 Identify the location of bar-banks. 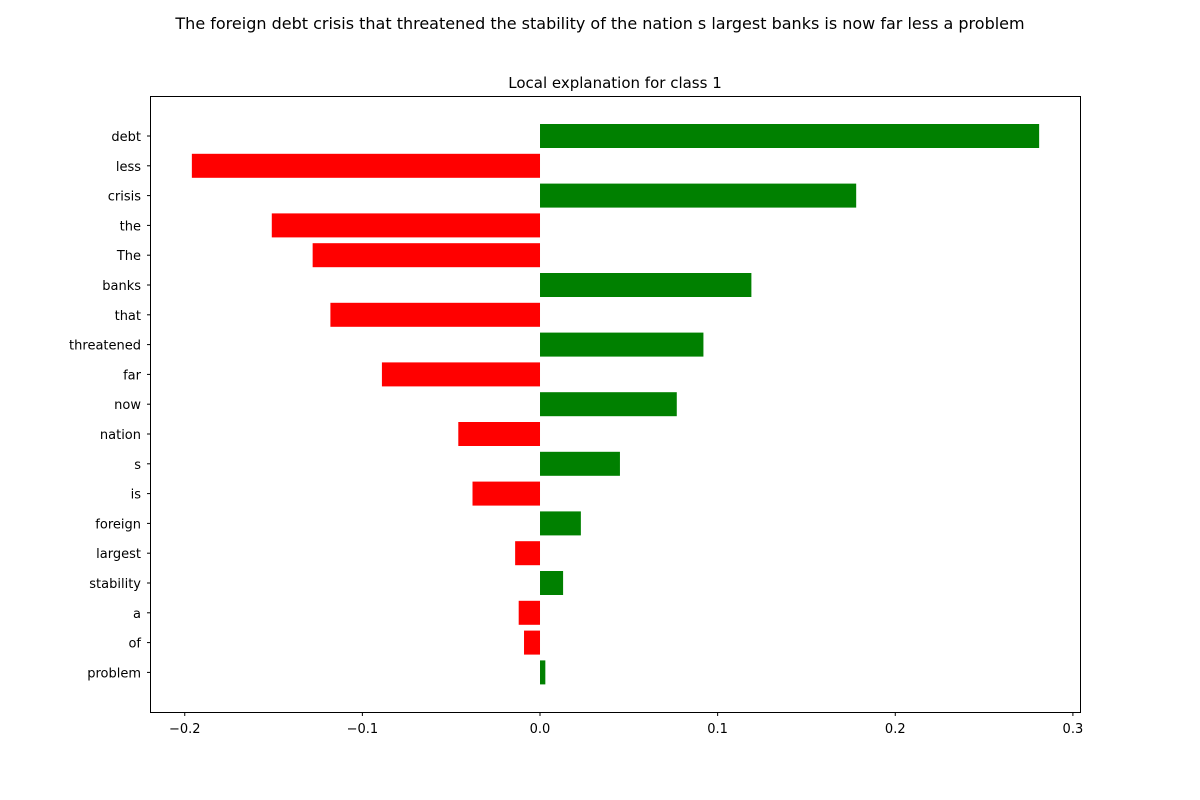
(646, 285).